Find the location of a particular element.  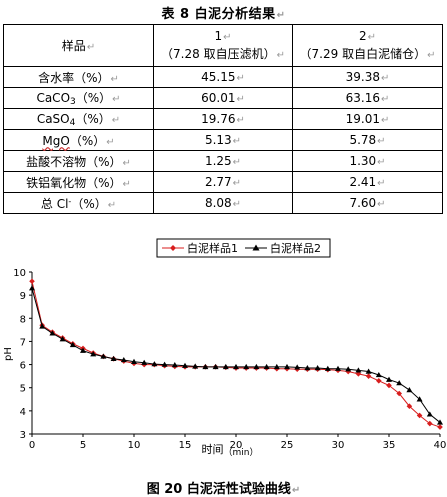

cell-value: 19.01↵ is located at coordinates (367, 119).